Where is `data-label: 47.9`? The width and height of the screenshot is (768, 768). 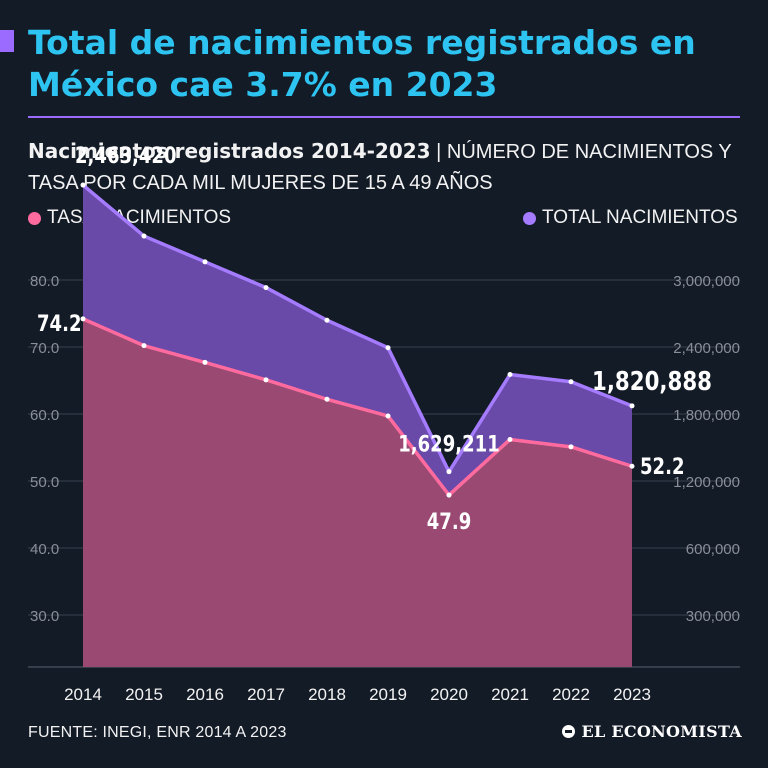 data-label: 47.9 is located at coordinates (449, 521).